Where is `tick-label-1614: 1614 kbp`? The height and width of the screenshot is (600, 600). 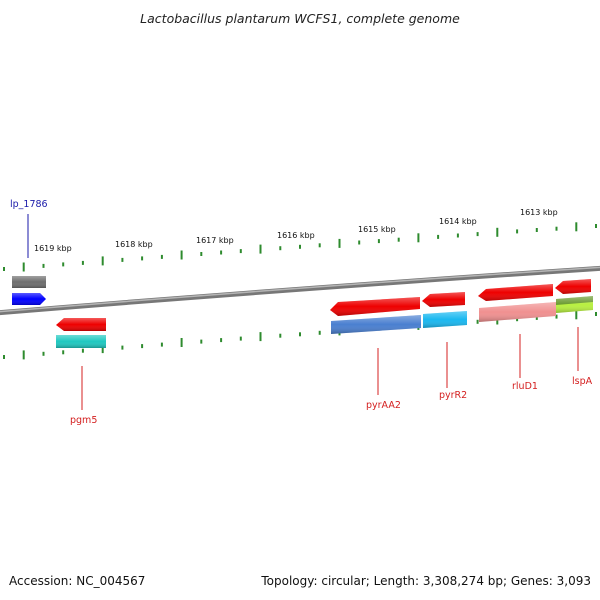 tick-label-1614: 1614 kbp is located at coordinates (458, 221).